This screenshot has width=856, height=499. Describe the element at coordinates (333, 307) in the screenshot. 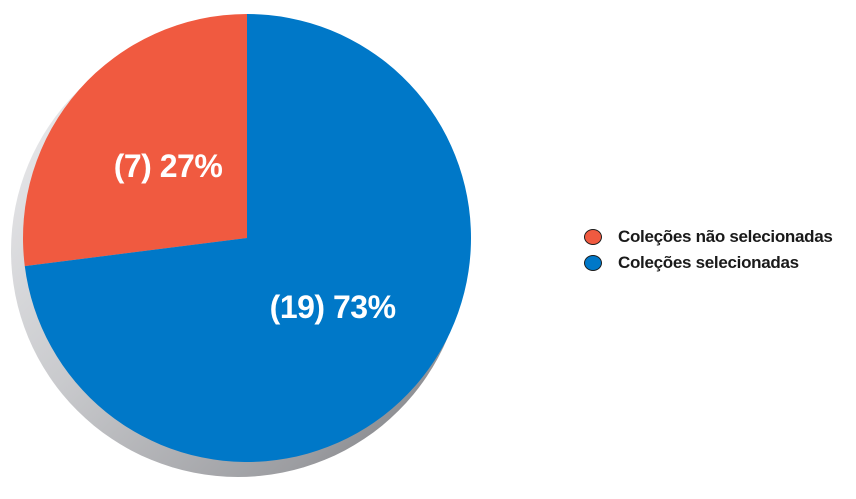

I see `slice-data-label: (19) 73%` at that location.